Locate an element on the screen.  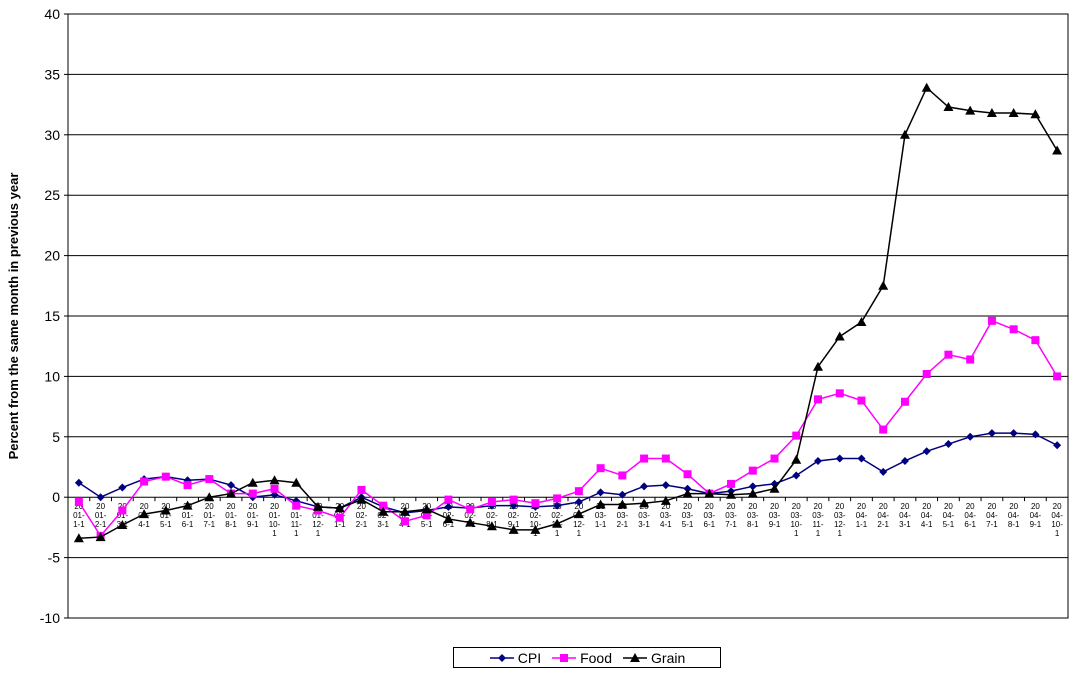
legend-item-grain: Grain is located at coordinates (653, 658).